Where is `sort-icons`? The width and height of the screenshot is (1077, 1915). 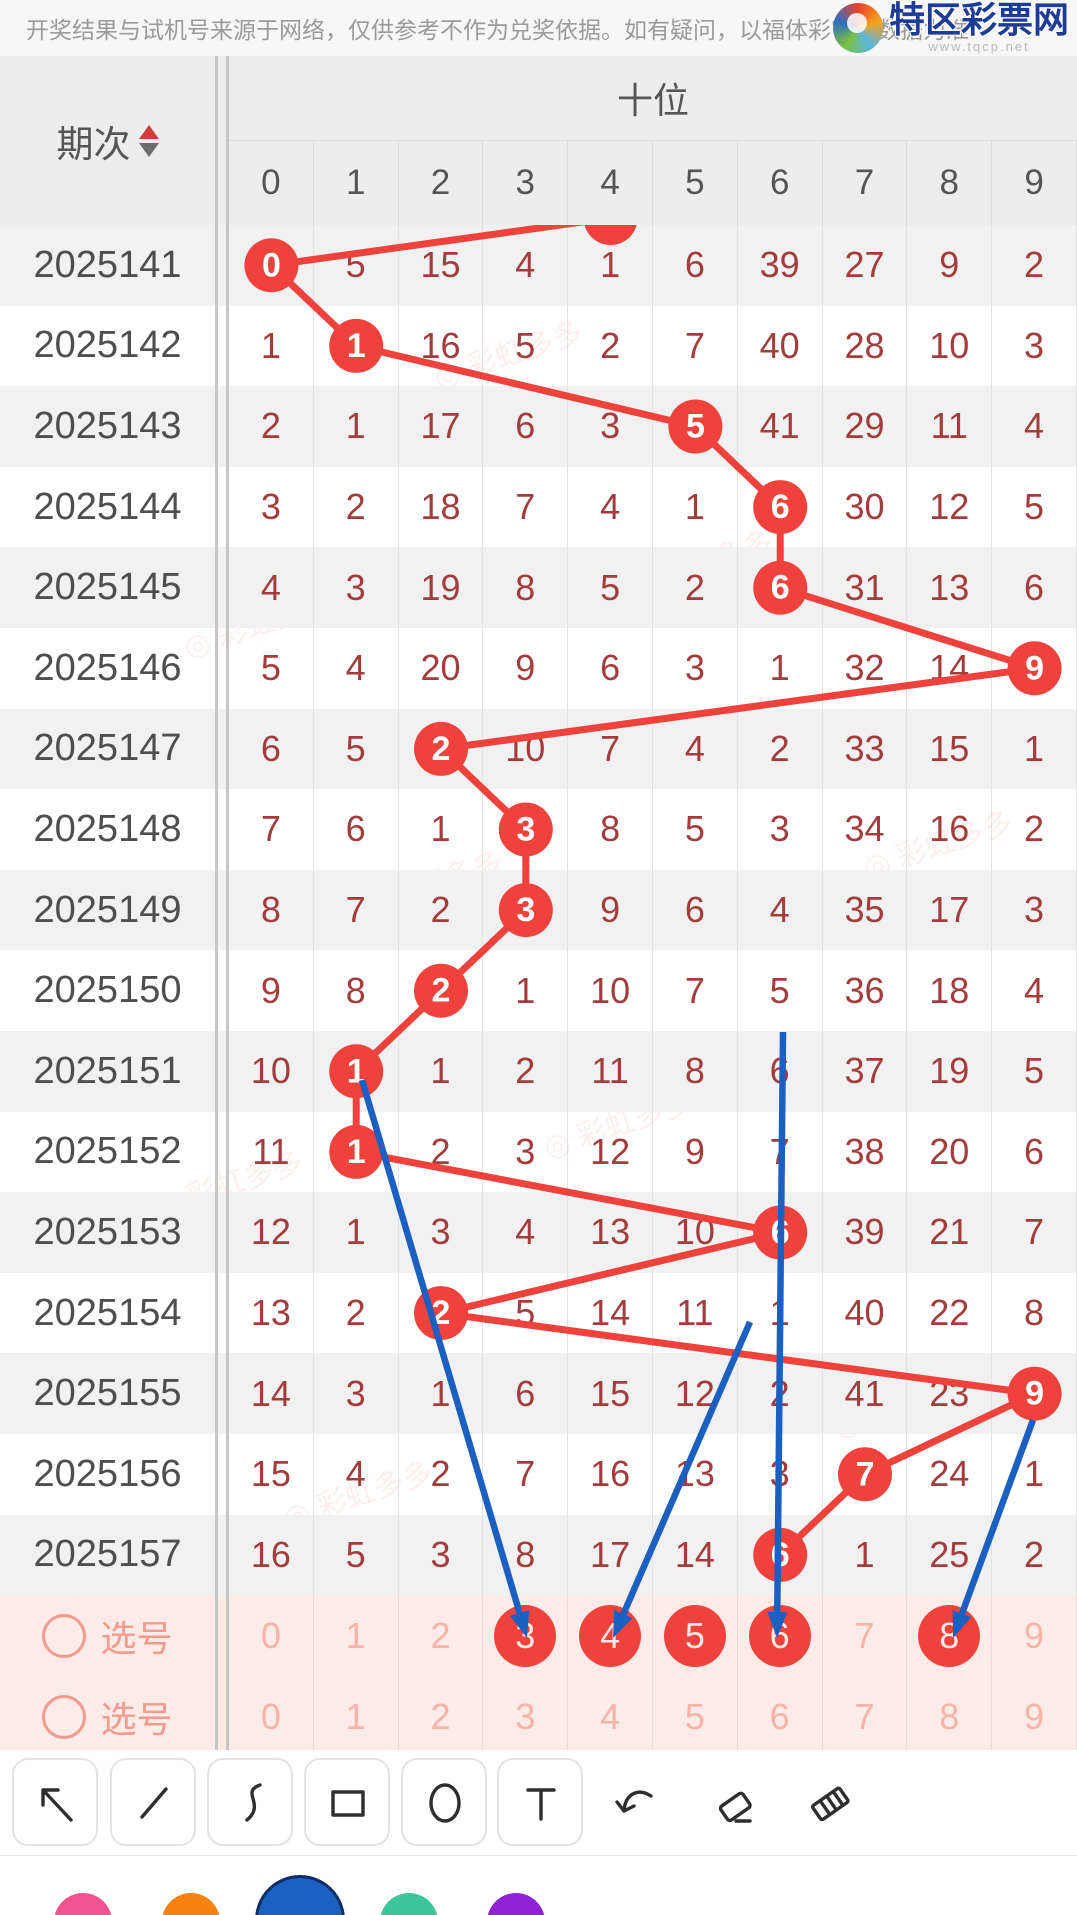
sort-icons is located at coordinates (148, 140).